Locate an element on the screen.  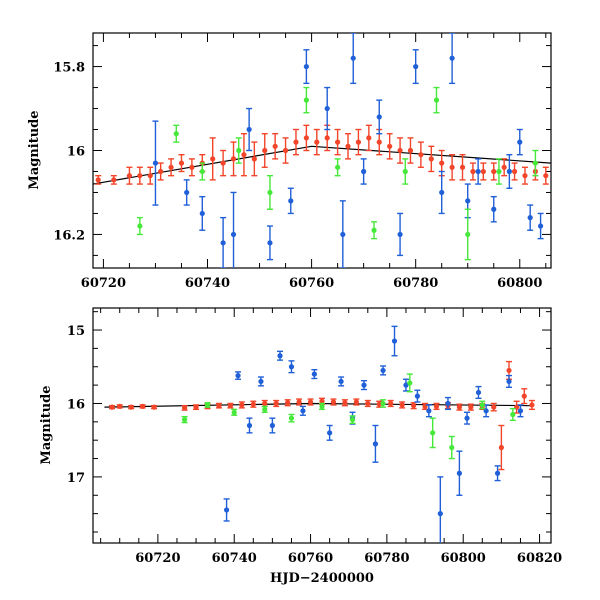
top-y-axis-label: Magnitude is located at coordinates (34, 149).